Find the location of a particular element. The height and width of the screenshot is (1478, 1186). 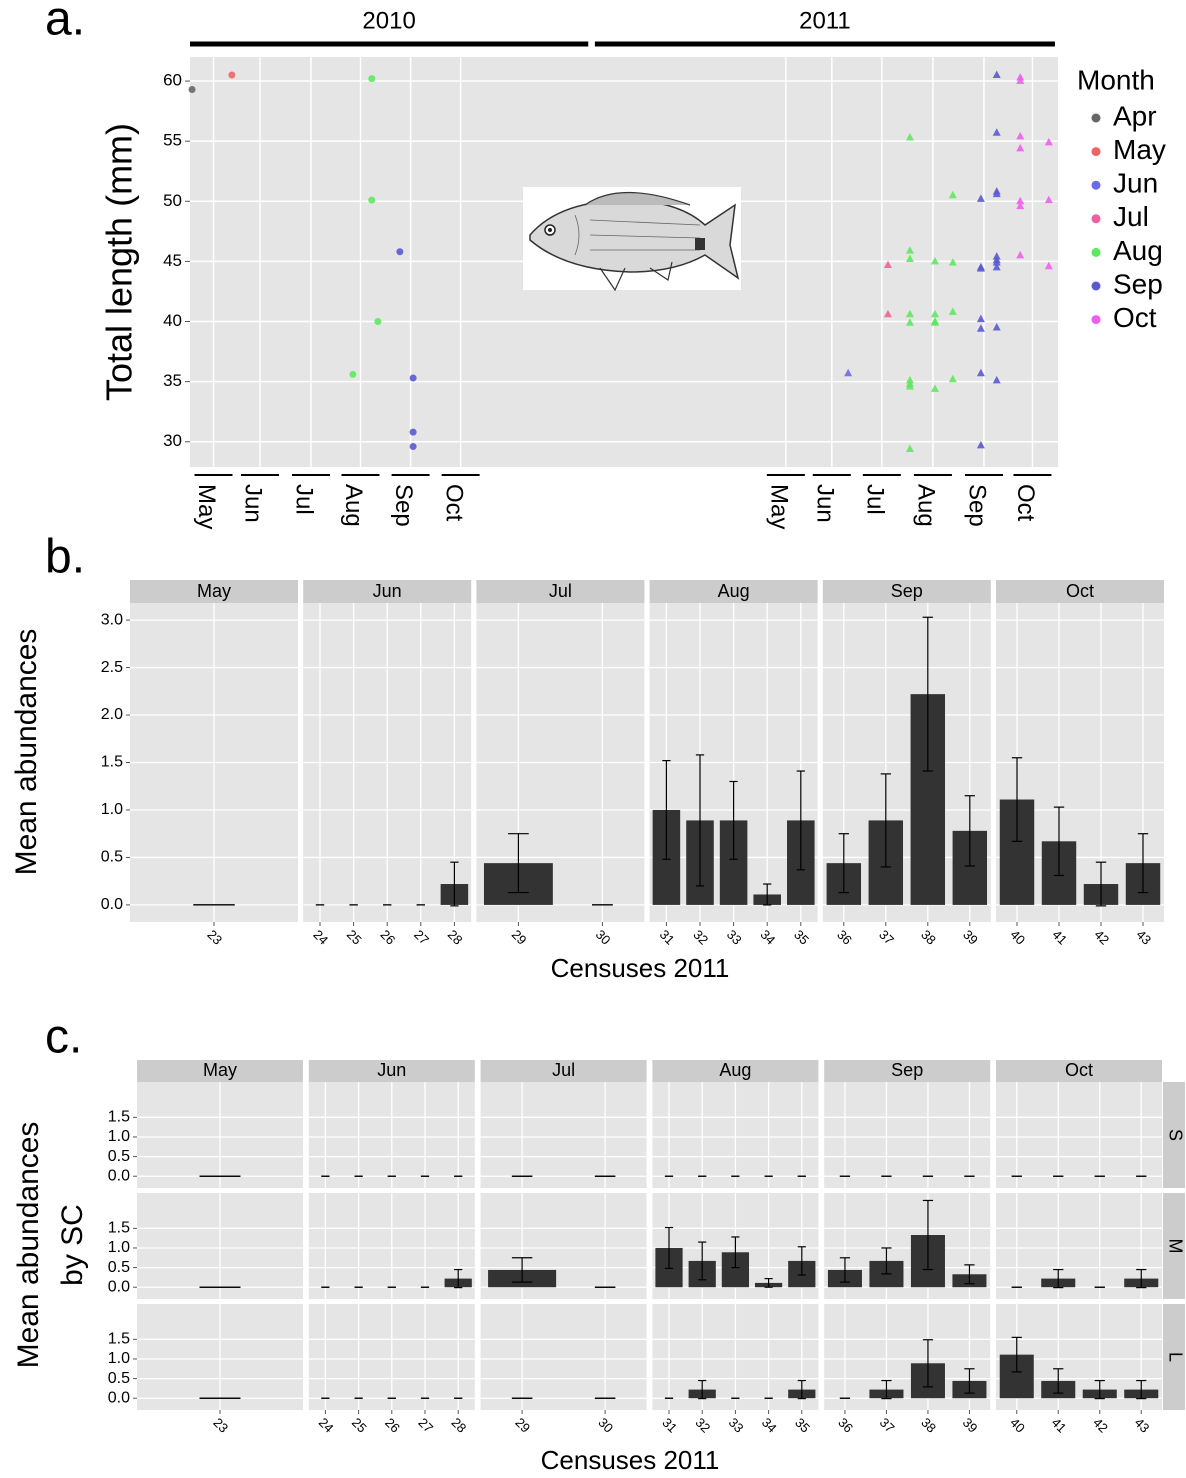

y-tick-label: 0.0 is located at coordinates (112, 904).